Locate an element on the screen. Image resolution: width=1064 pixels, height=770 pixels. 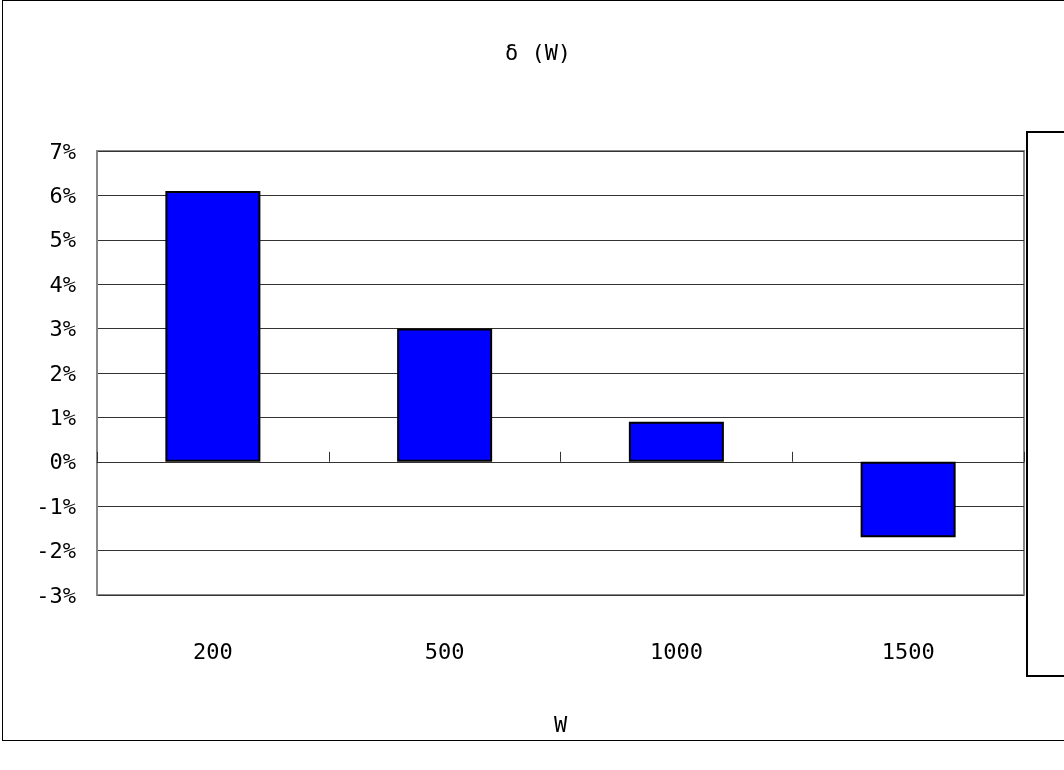
y-tick-label: -1% is located at coordinates (56, 506).